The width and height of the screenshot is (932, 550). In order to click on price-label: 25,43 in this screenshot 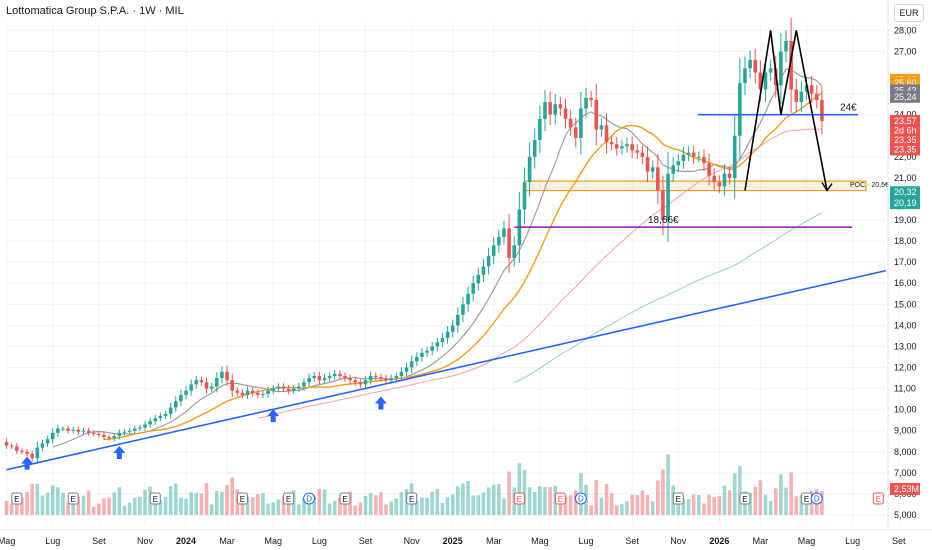, I will do `click(905, 90)`.